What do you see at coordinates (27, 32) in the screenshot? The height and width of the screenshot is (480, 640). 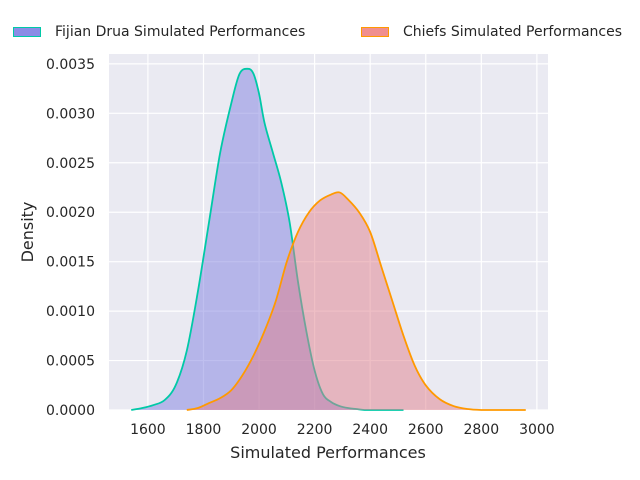 I see `legend-swatch-fijian-drua` at bounding box center [27, 32].